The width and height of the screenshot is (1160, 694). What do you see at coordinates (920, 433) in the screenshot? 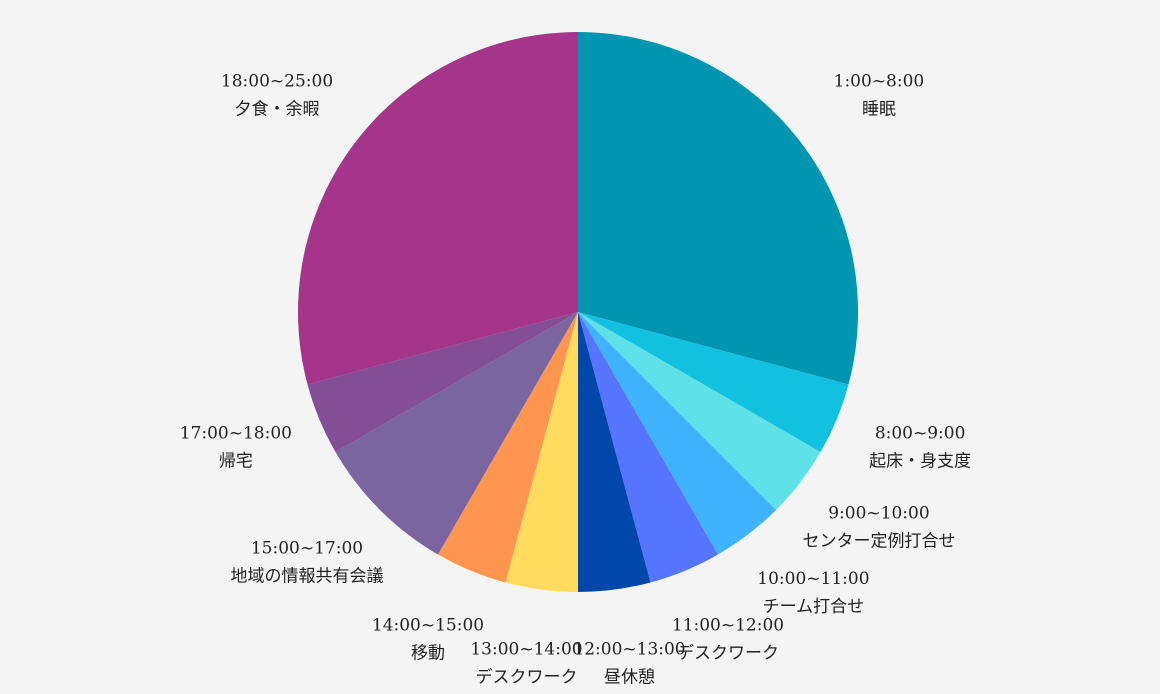
I see `slice-time-label: 8:00~9:00` at bounding box center [920, 433].